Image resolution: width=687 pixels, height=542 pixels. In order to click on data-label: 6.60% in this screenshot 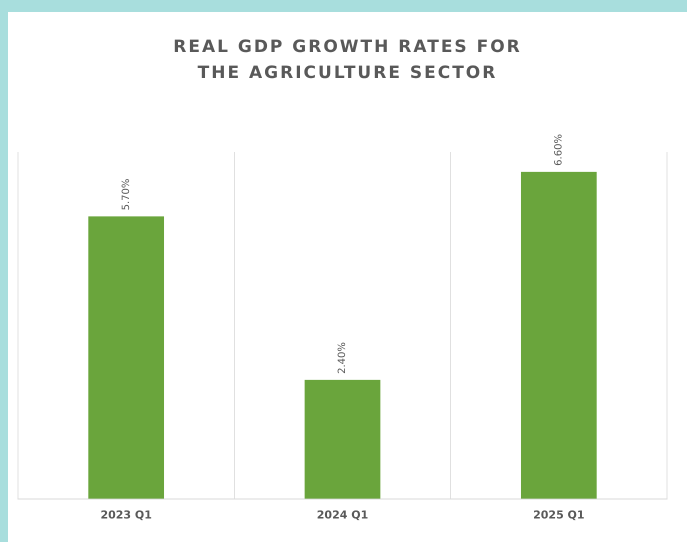, I will do `click(558, 150)`.